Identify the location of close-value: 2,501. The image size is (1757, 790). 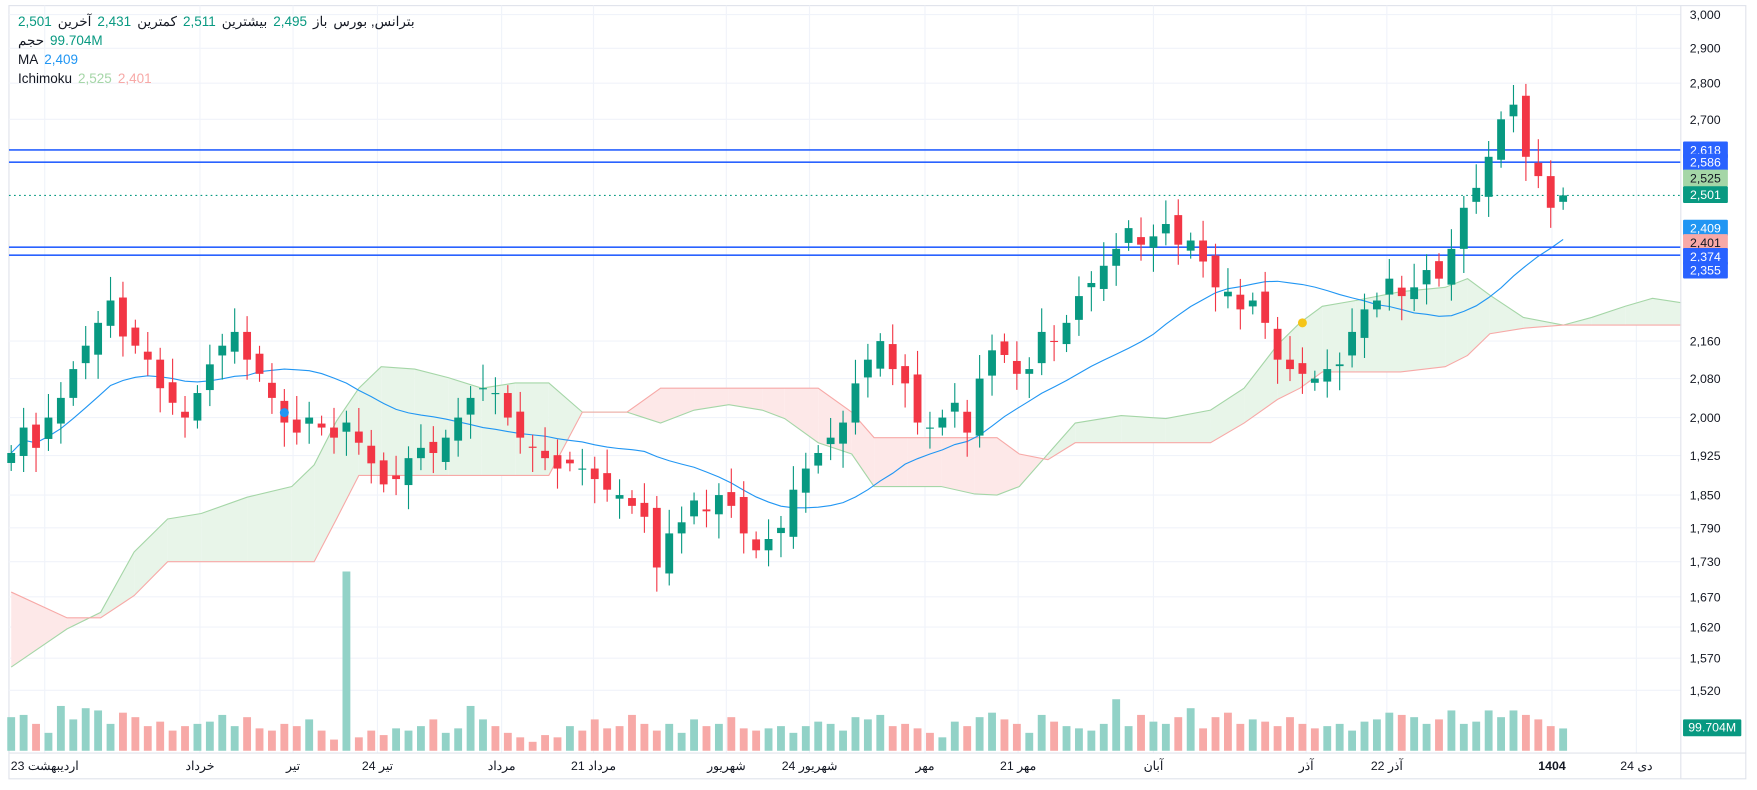
(35, 21).